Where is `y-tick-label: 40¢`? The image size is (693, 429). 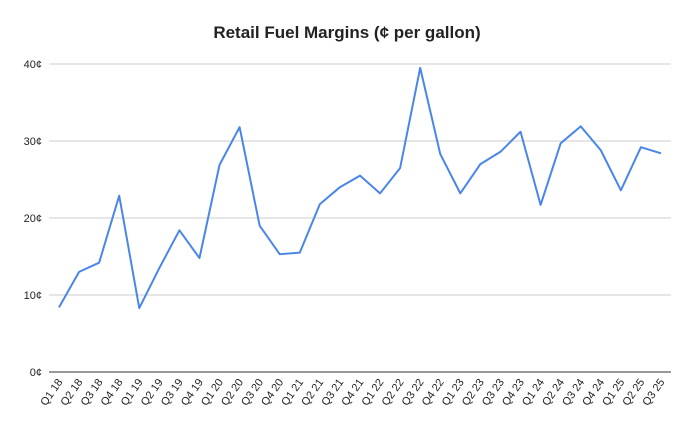 y-tick-label: 40¢ is located at coordinates (33, 65).